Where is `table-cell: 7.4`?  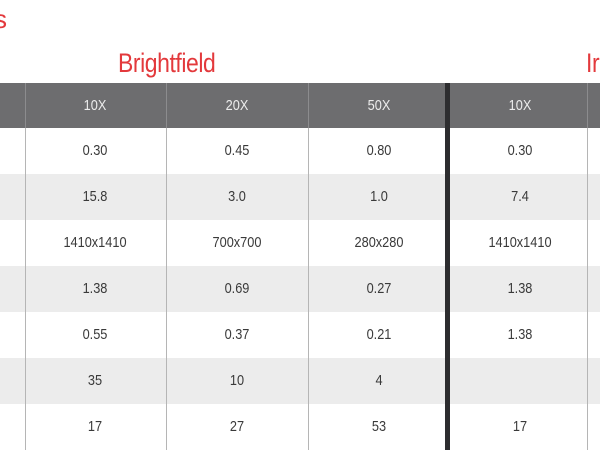
table-cell: 7.4 is located at coordinates (520, 196).